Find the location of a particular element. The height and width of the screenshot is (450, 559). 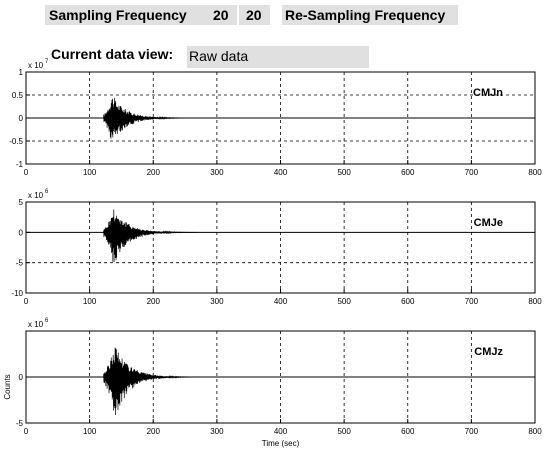

x-axis-label: Time (sec) is located at coordinates (281, 443).